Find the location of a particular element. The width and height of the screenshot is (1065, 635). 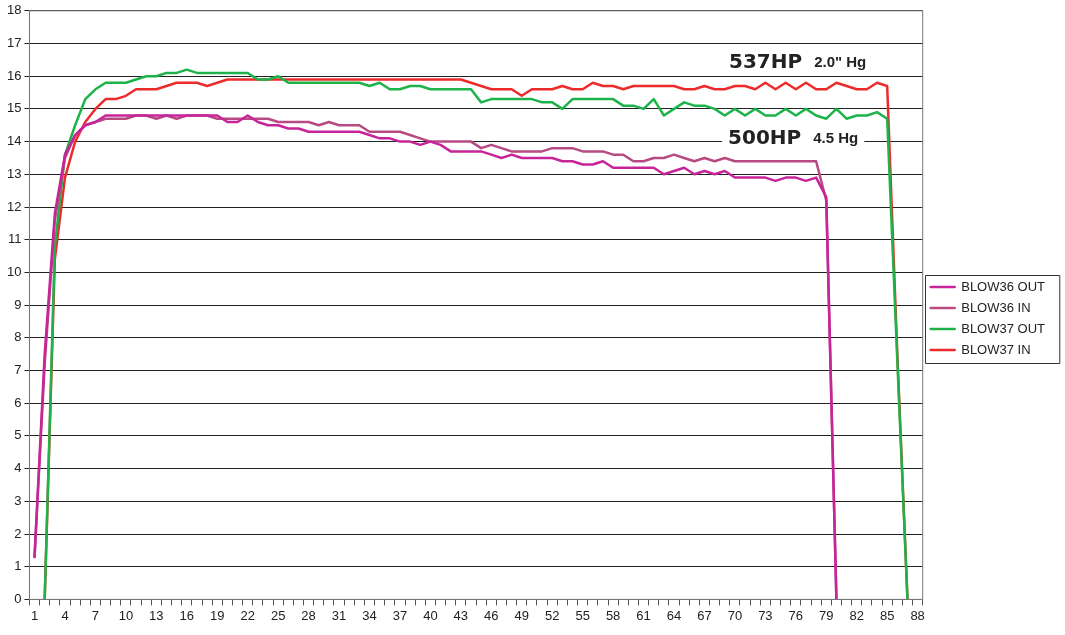

legend-label: BLOW36 IN is located at coordinates (996, 307).